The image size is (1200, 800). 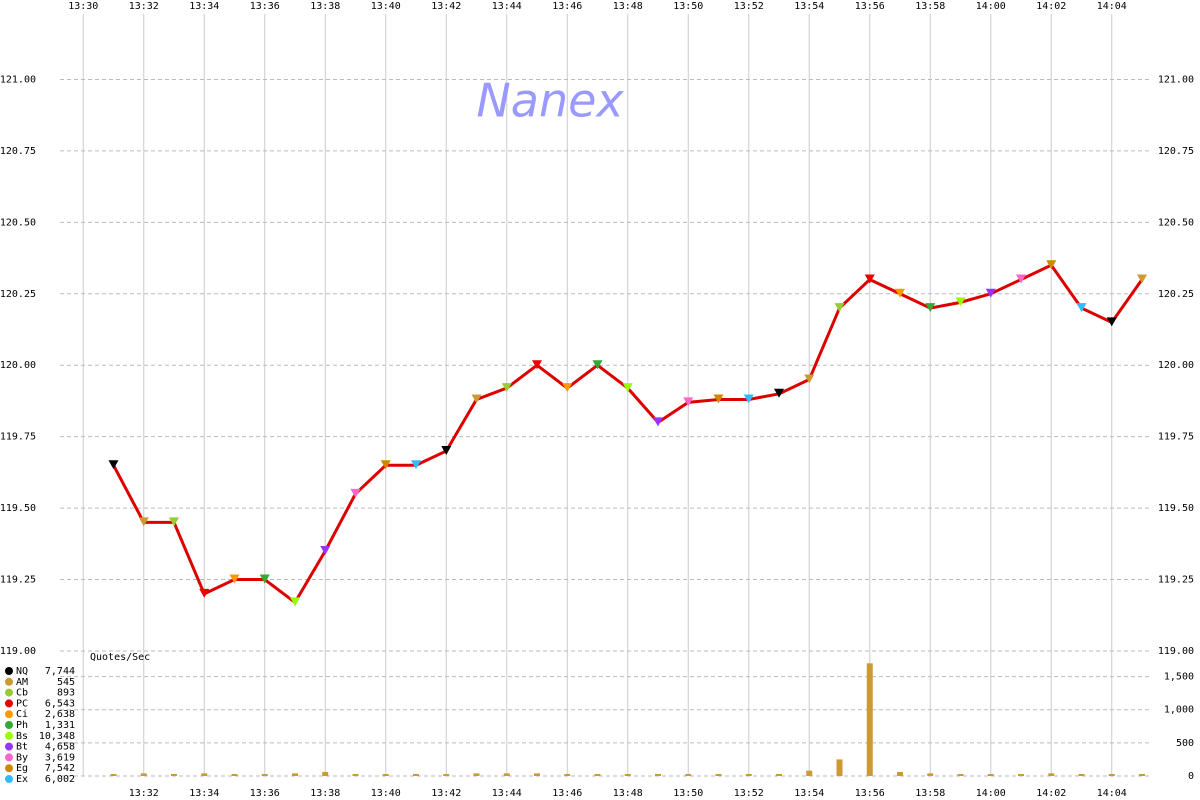 What do you see at coordinates (265, 793) in the screenshot?
I see `x-tick-label: 13:36` at bounding box center [265, 793].